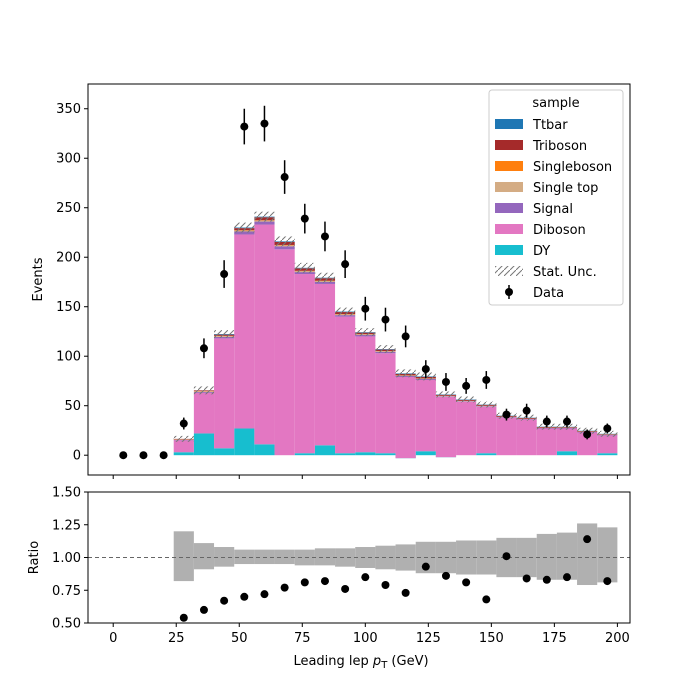  Describe the element at coordinates (491, 638) in the screenshot. I see `x-tick-label: 150` at that location.